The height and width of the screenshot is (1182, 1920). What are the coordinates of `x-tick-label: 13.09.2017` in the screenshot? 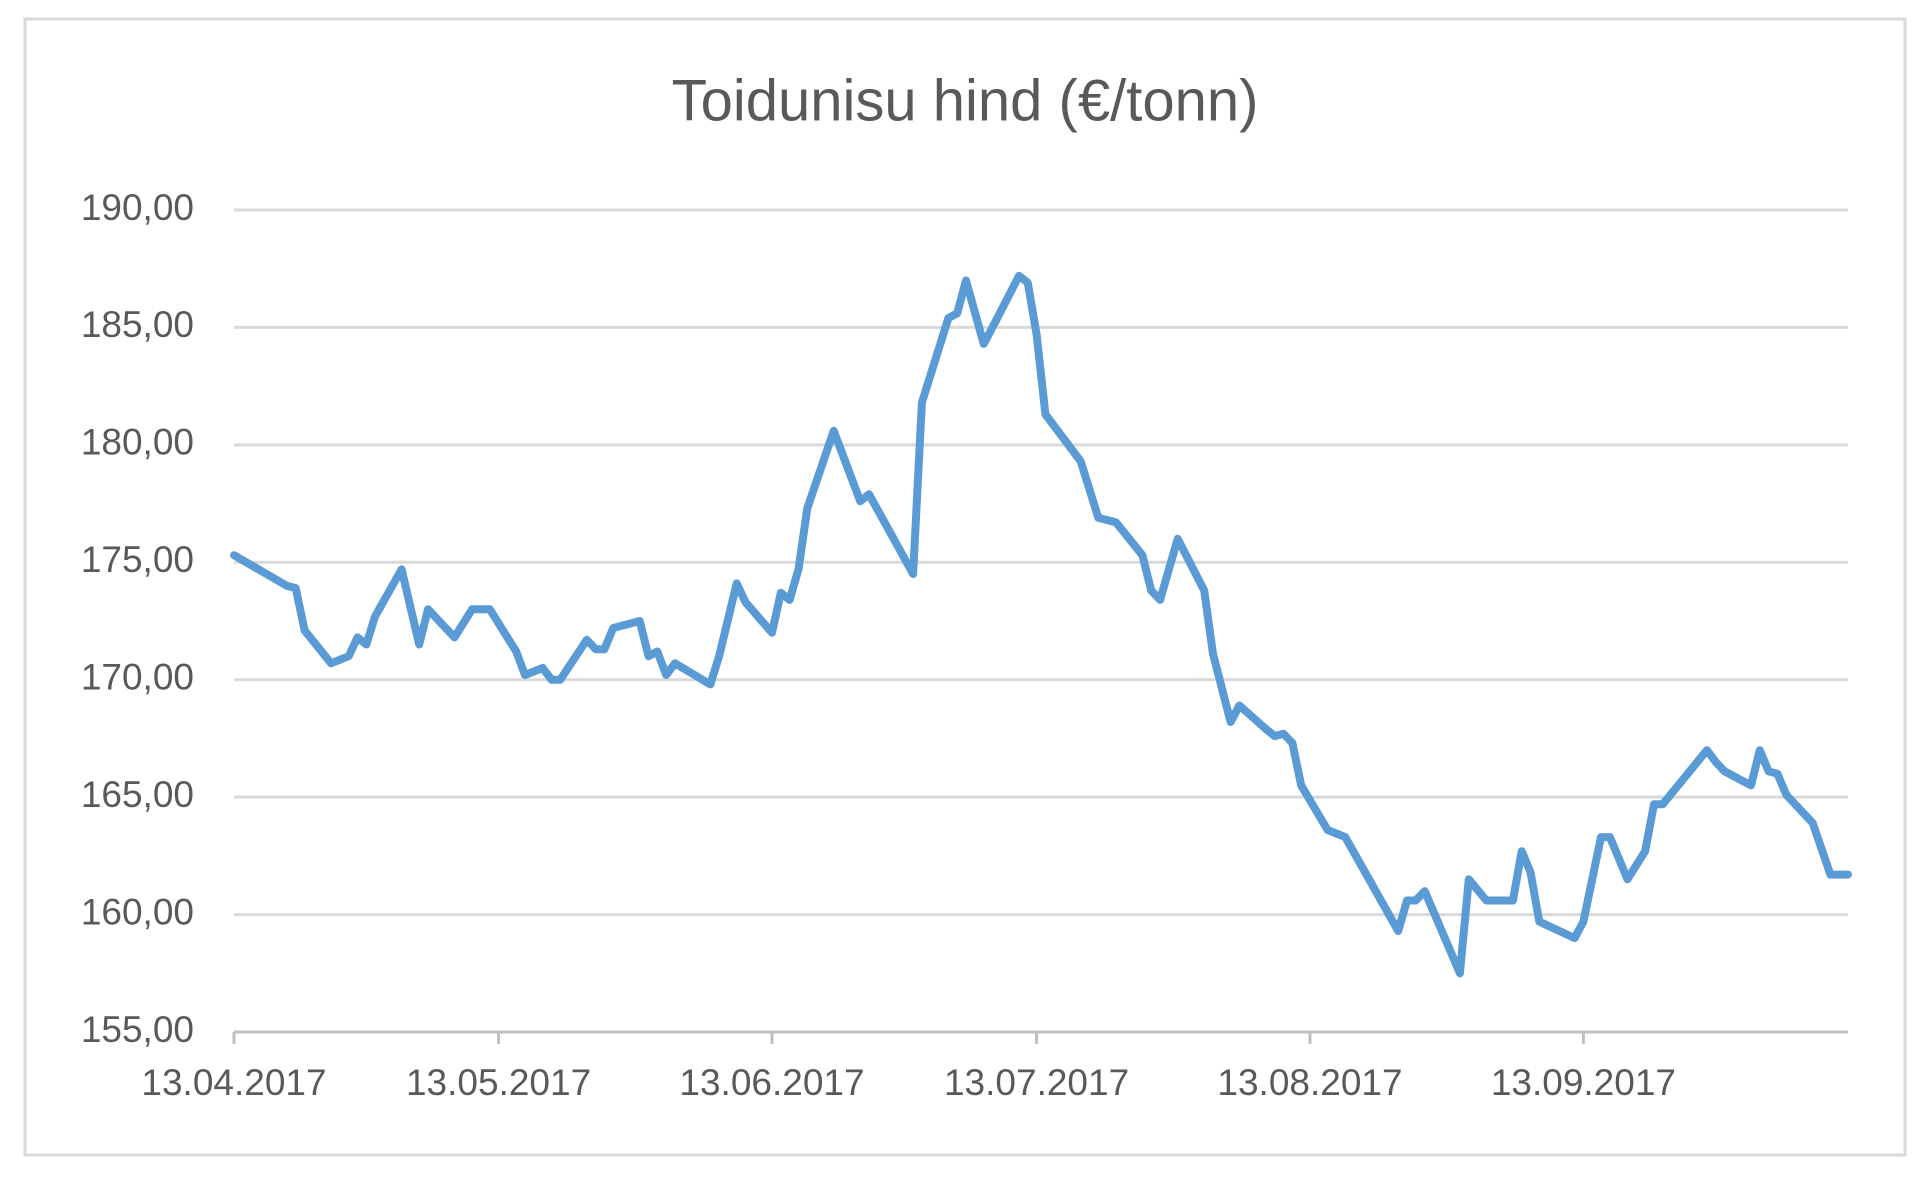 It's located at (1583, 1082).